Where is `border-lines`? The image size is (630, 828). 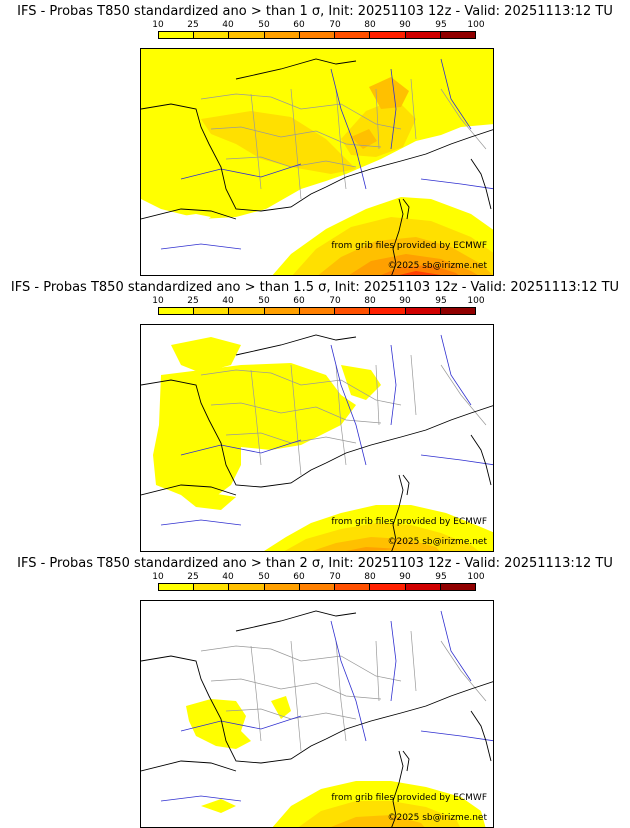 border-lines is located at coordinates (343, 691).